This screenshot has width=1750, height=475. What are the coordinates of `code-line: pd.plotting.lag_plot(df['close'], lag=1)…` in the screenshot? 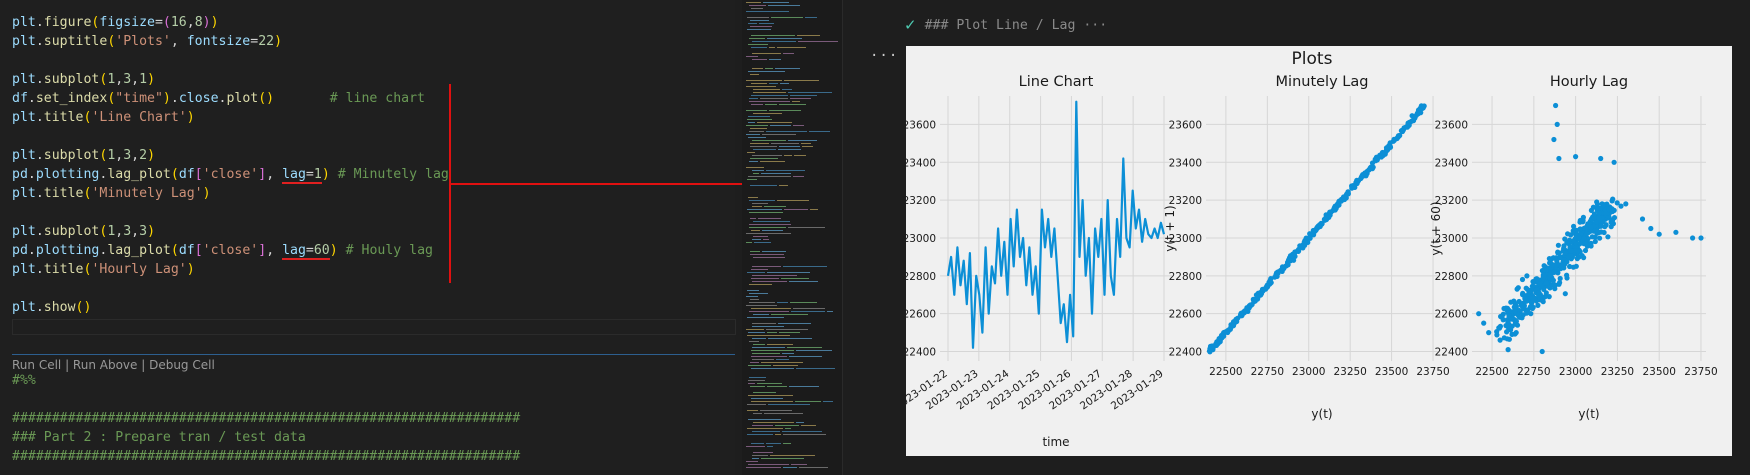 It's located at (230, 174).